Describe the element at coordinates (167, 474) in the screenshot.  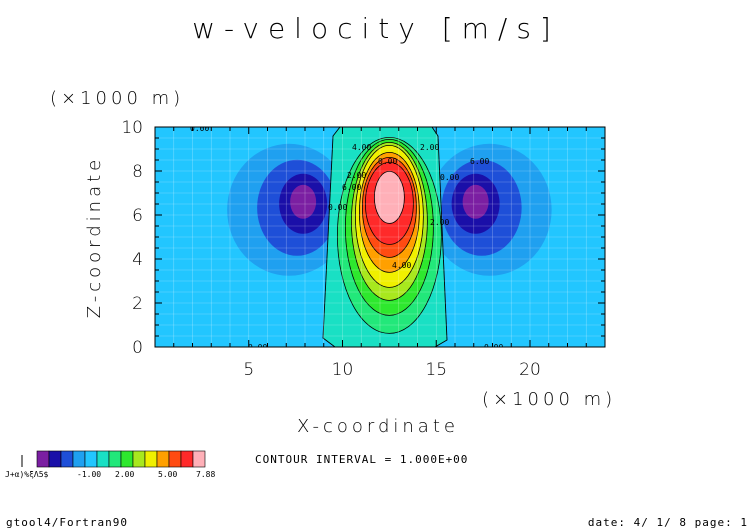
I see `colorbar-label: 5.00` at that location.